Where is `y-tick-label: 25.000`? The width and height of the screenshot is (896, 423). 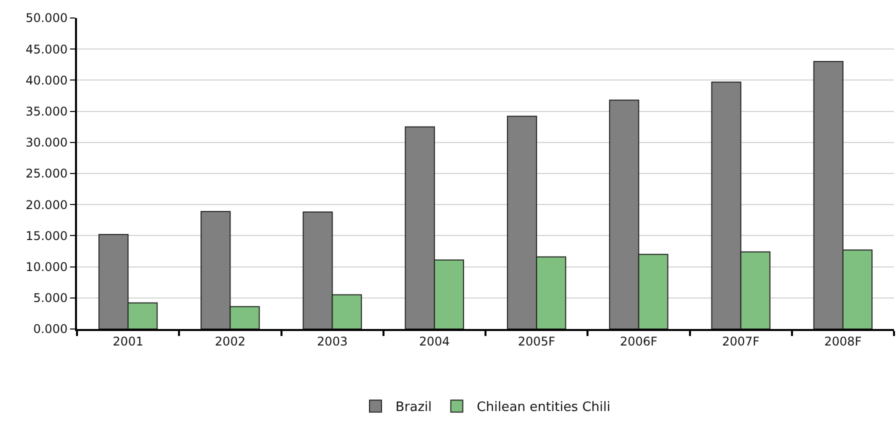
y-tick-label: 25.000 is located at coordinates (47, 173).